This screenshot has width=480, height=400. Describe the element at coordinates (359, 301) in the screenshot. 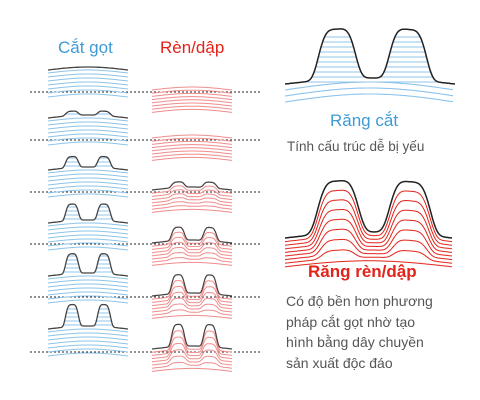

I see `forge-desc-line: Có độ bền hơn phương` at that location.